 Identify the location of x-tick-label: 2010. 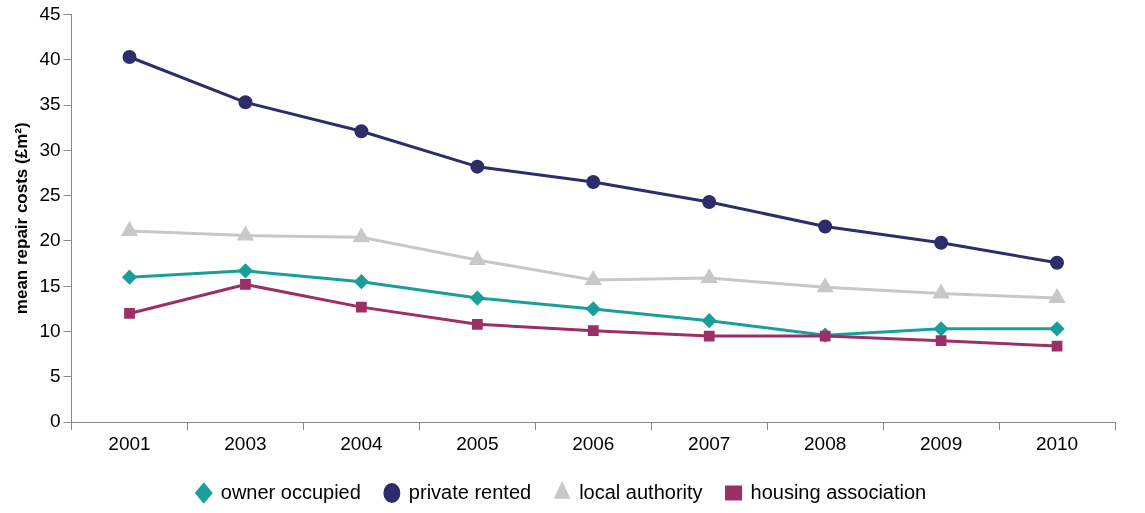
(1057, 443).